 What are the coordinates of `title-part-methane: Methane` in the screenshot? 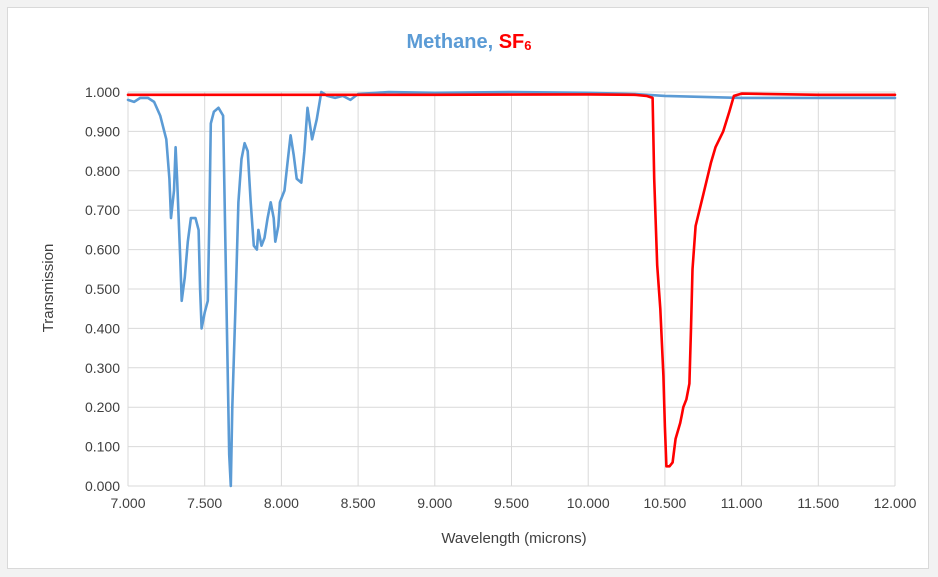 It's located at (447, 42).